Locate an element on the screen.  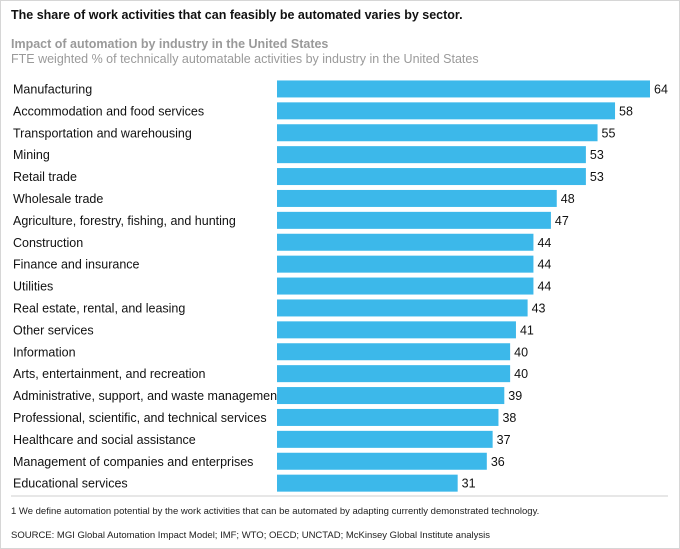
value-label: 64 is located at coordinates (661, 89).